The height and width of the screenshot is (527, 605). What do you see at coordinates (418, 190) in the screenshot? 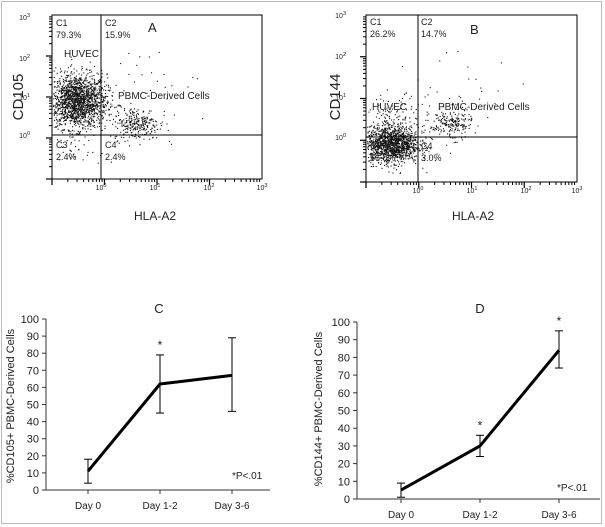
I see `x-tick-label: 100` at bounding box center [418, 190].